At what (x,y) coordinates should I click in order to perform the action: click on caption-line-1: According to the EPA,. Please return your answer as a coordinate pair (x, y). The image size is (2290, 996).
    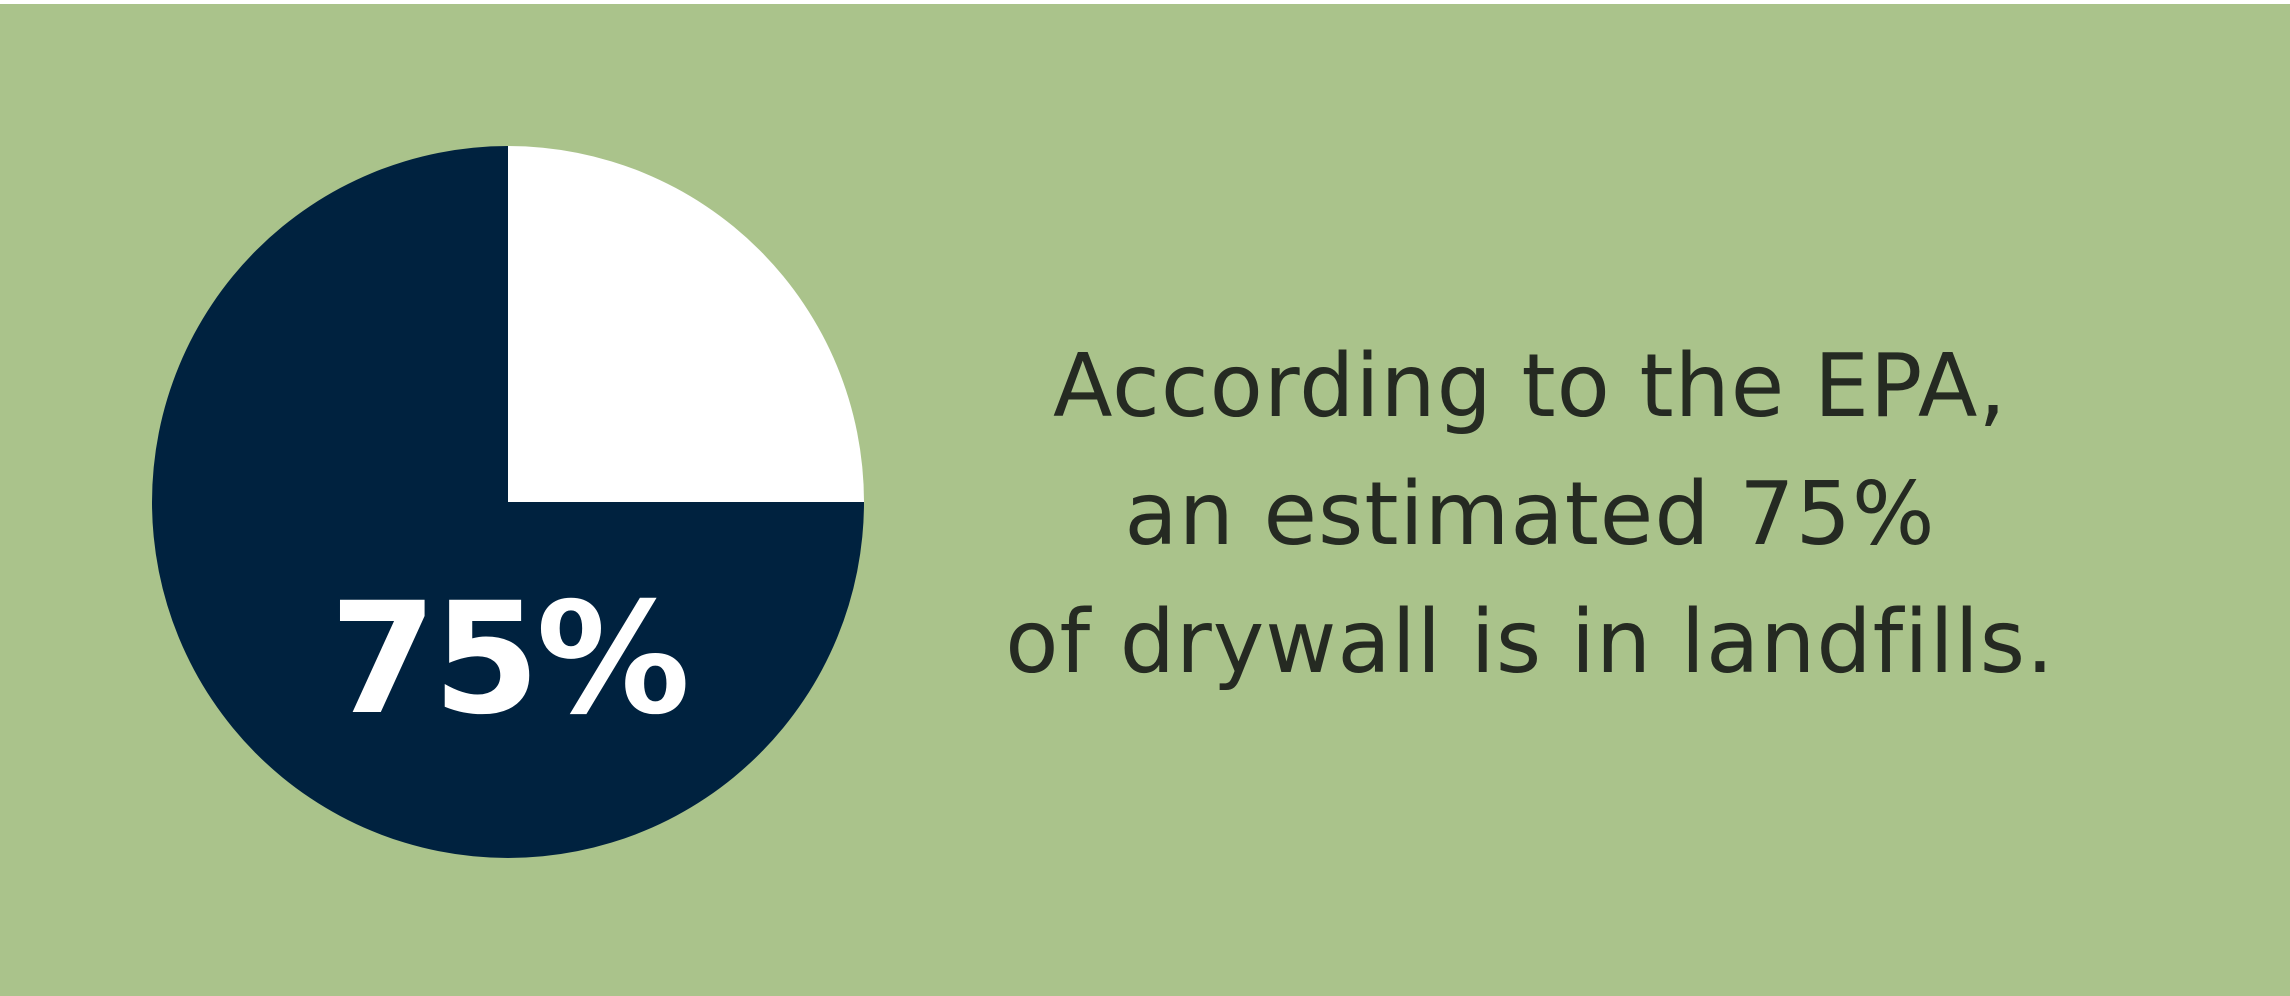
    Looking at the image, I should click on (1530, 386).